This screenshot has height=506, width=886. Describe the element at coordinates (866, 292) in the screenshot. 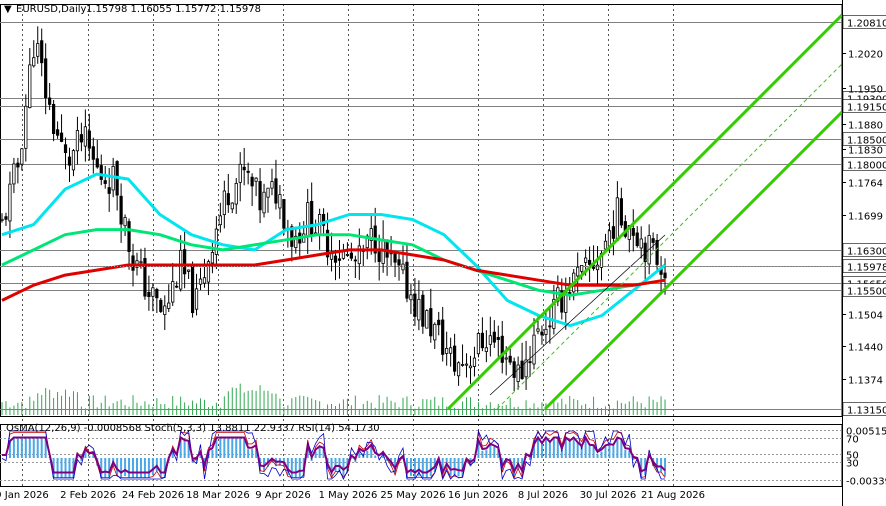

I see `price-tag: 1.15500` at that location.